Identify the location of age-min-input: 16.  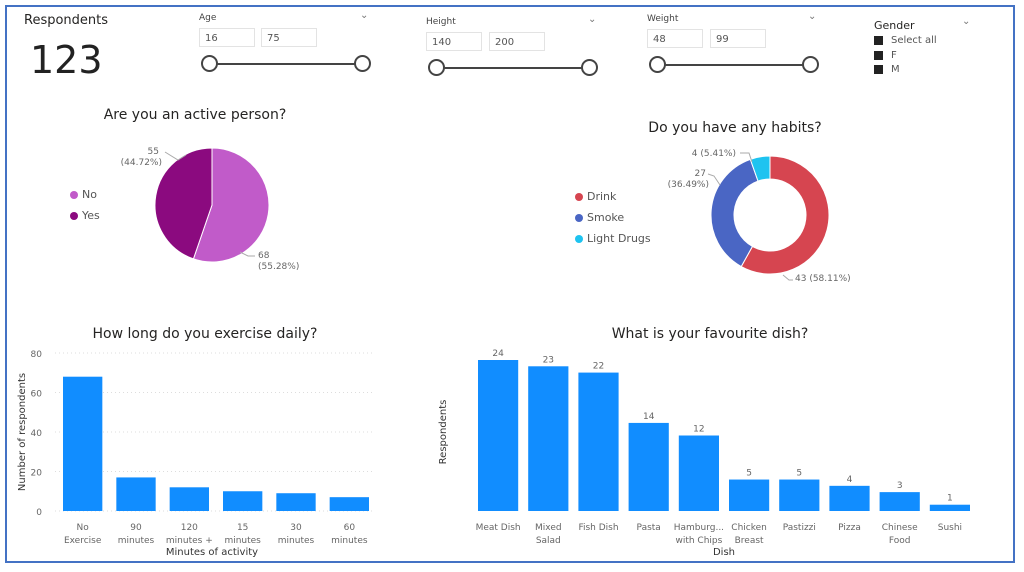
(227, 37).